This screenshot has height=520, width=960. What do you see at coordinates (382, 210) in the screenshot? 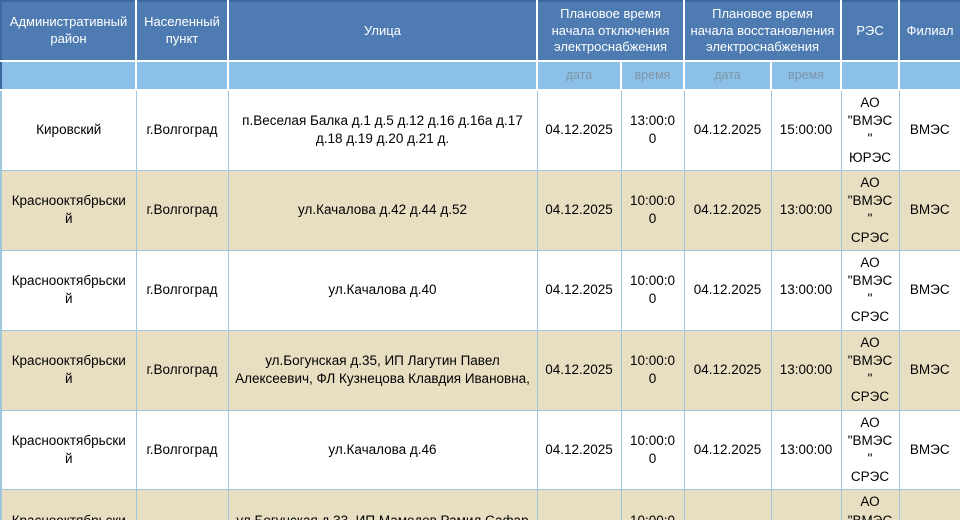
I see `cell-street: ул.Качалова д.42 д.44 д.52` at bounding box center [382, 210].